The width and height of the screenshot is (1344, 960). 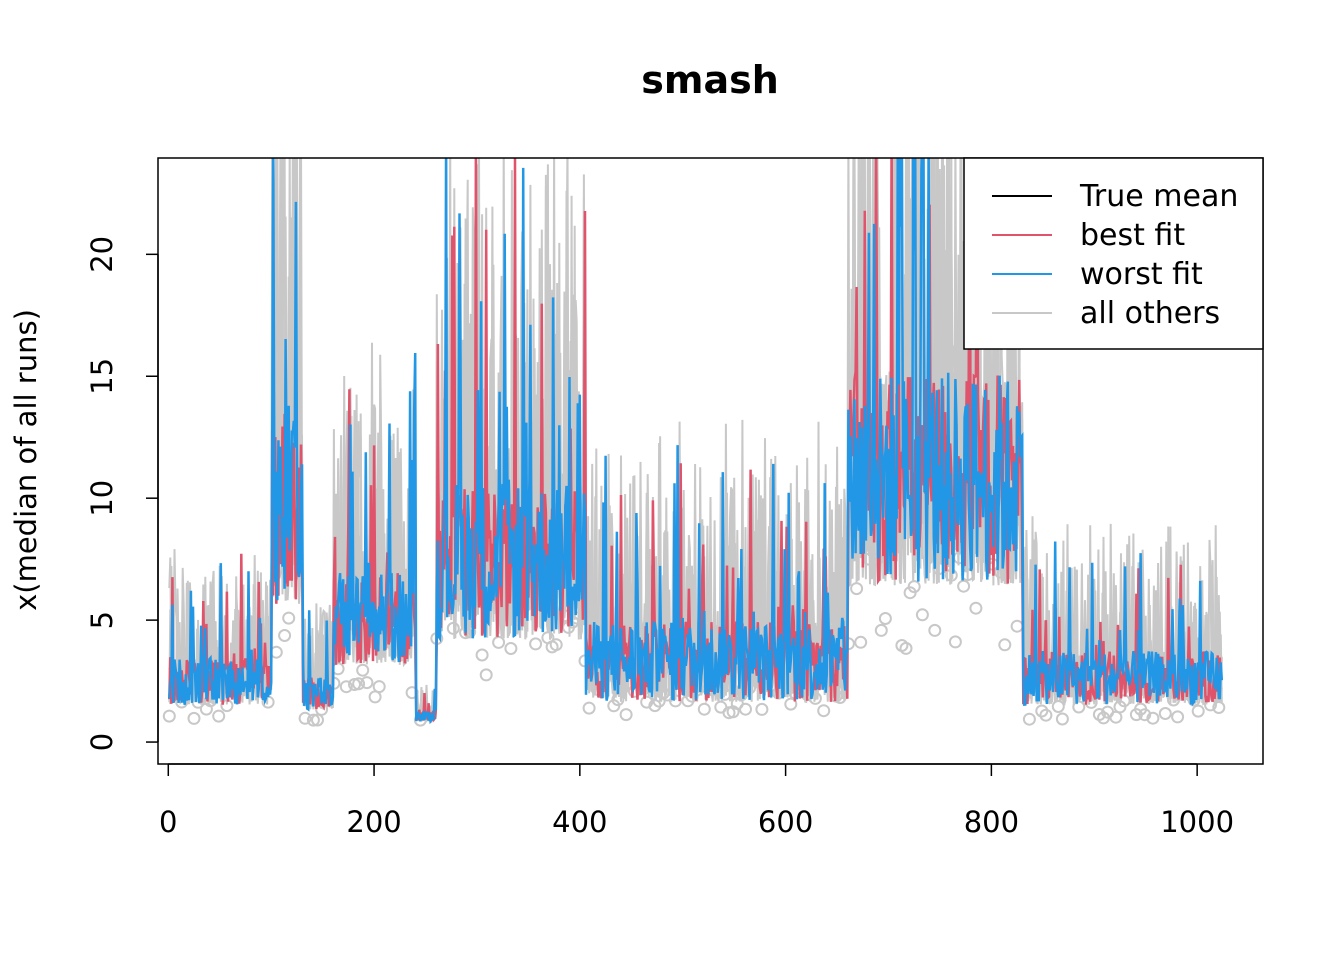 What do you see at coordinates (785, 822) in the screenshot?
I see `x-tick-label: 600` at bounding box center [785, 822].